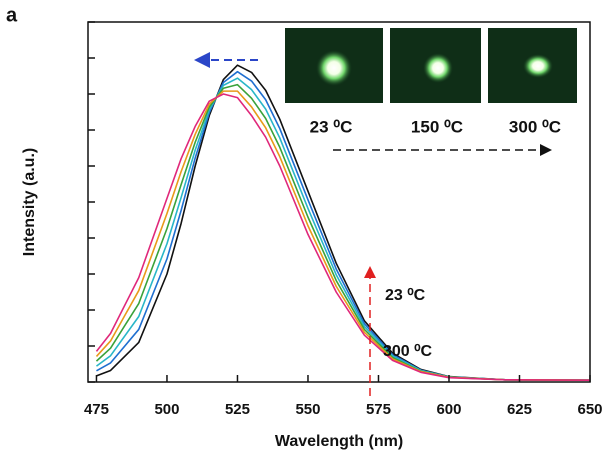 This screenshot has height=463, width=609. What do you see at coordinates (29, 202) in the screenshot?
I see `y-axis-label: Intensity (a.u.)` at bounding box center [29, 202].